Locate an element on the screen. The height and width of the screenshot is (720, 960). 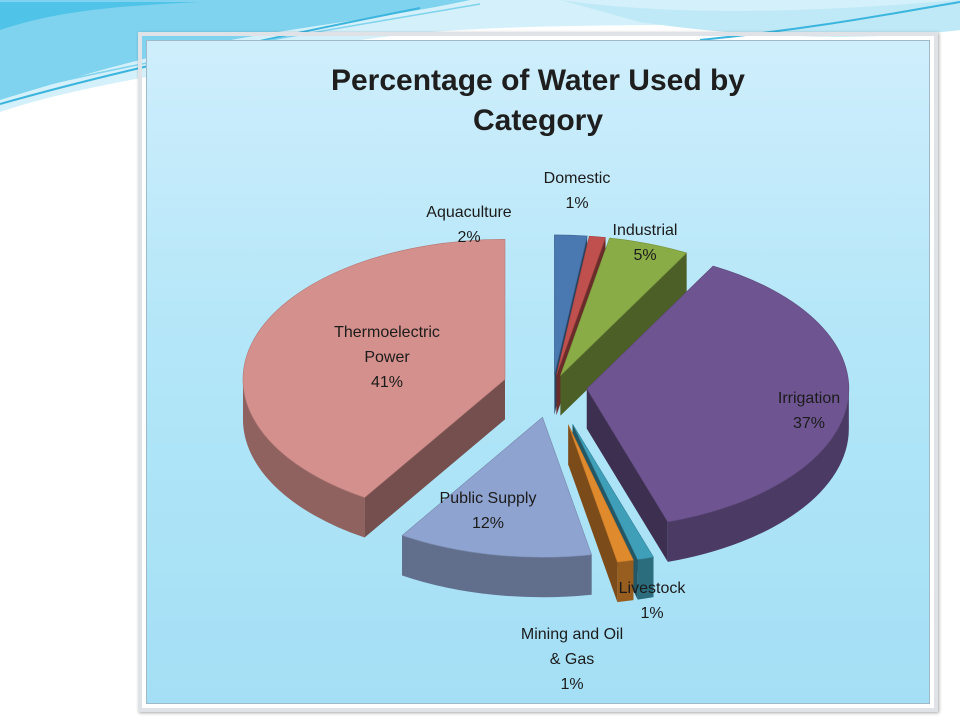
pie-label-public-supply: Public Supply 12% is located at coordinates (488, 511).